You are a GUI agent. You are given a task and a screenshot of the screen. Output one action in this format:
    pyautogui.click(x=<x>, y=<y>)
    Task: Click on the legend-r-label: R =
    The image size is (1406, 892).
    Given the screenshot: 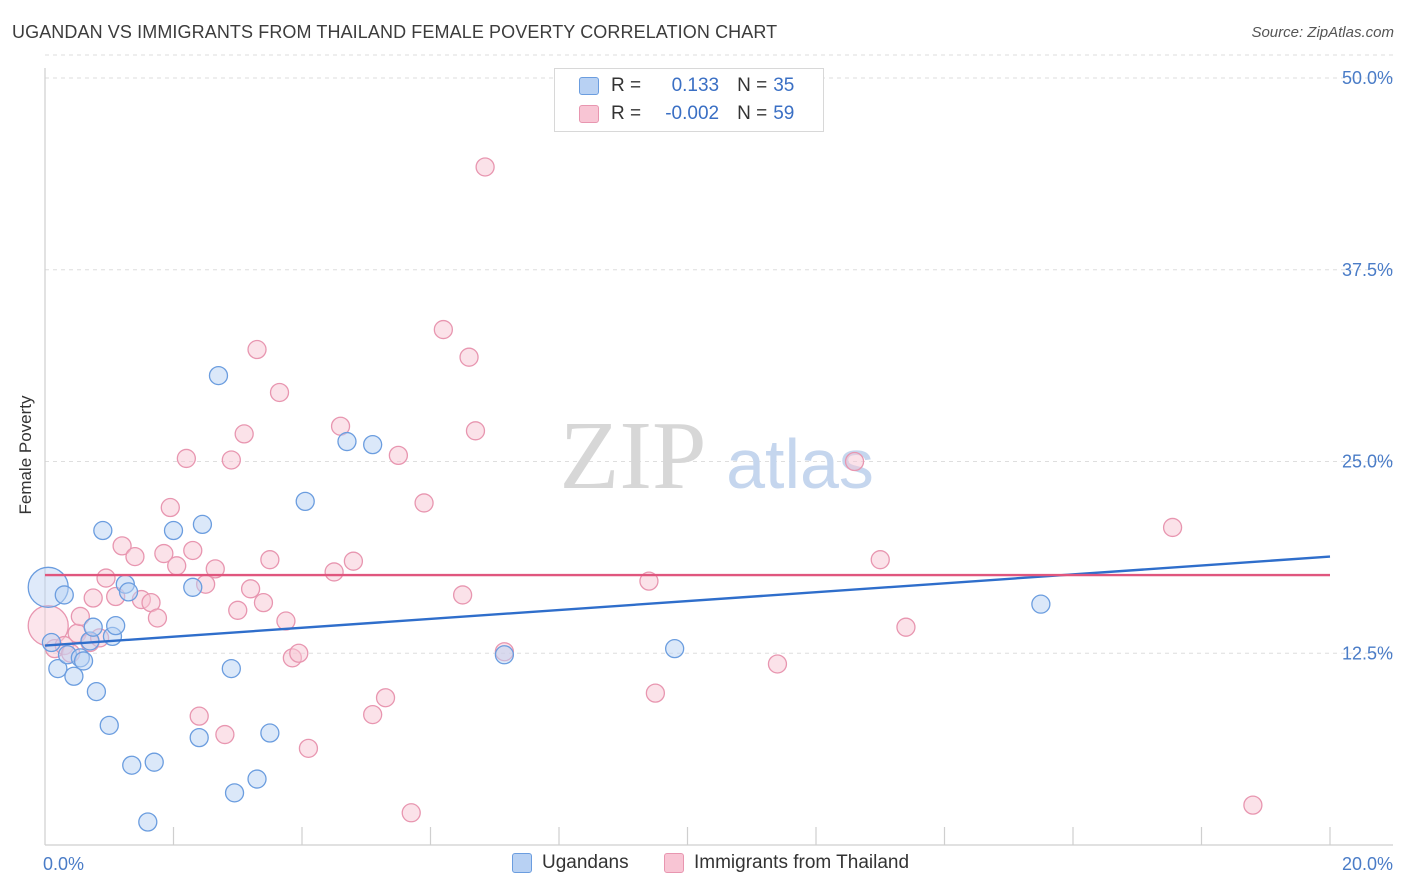 What is the action you would take?
    pyautogui.click(x=626, y=113)
    